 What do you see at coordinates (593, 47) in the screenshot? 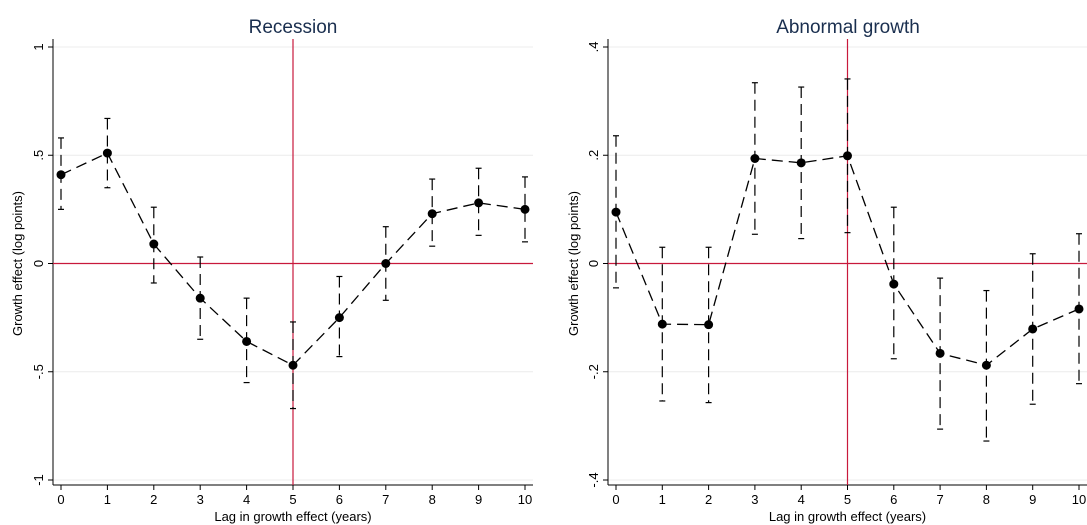
I see `y-tick-label: .4` at bounding box center [593, 47].